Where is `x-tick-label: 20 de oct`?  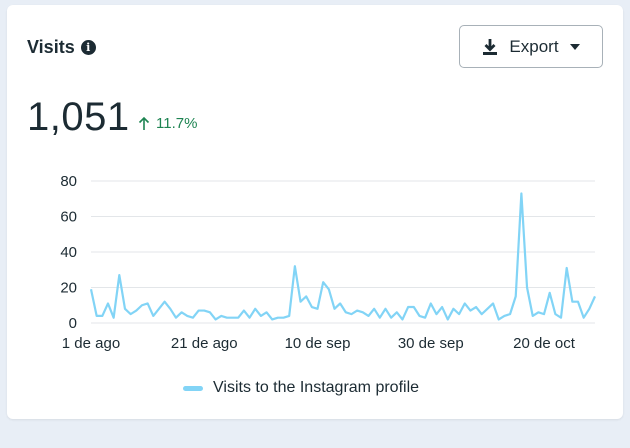 x-tick-label: 20 de oct is located at coordinates (544, 343).